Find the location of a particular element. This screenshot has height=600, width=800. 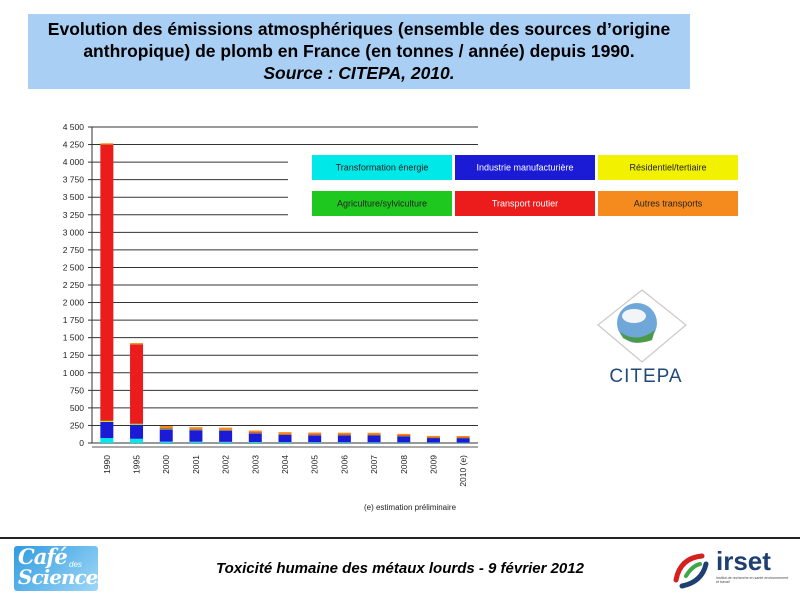

legend-label: Industrie manufacturière is located at coordinates (524, 168).